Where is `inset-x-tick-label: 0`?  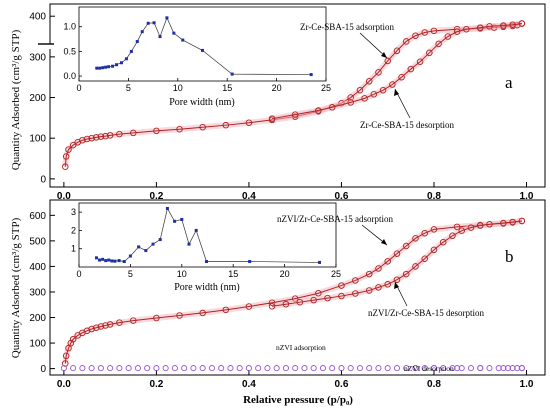
inset-x-tick-label: 0 is located at coordinates (78, 88).